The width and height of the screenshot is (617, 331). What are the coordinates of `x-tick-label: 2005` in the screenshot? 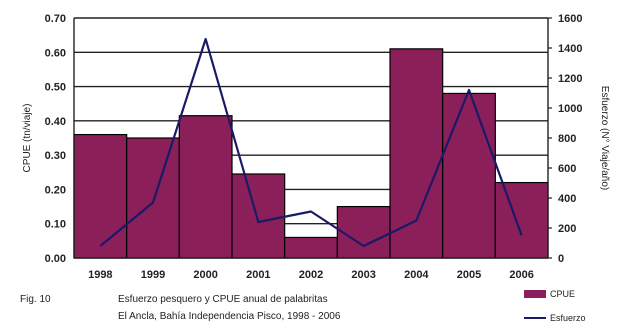 It's located at (469, 275).